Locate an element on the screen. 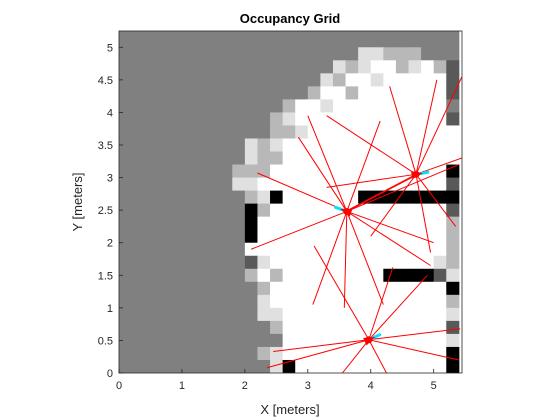  robot-poses is located at coordinates (382, 258).